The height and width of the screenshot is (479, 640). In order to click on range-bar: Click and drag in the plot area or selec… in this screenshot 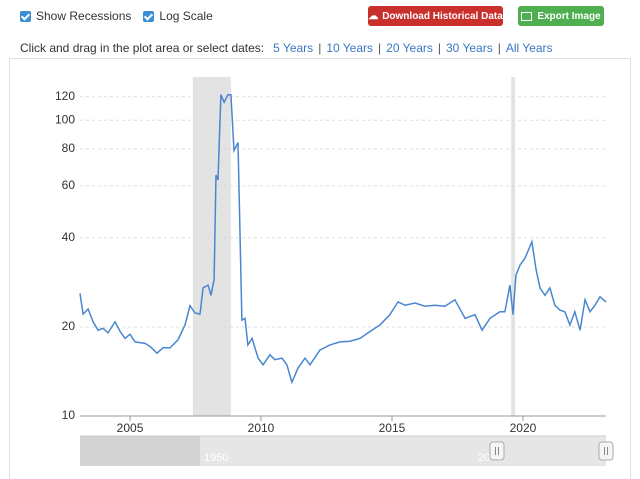, I will do `click(289, 48)`.